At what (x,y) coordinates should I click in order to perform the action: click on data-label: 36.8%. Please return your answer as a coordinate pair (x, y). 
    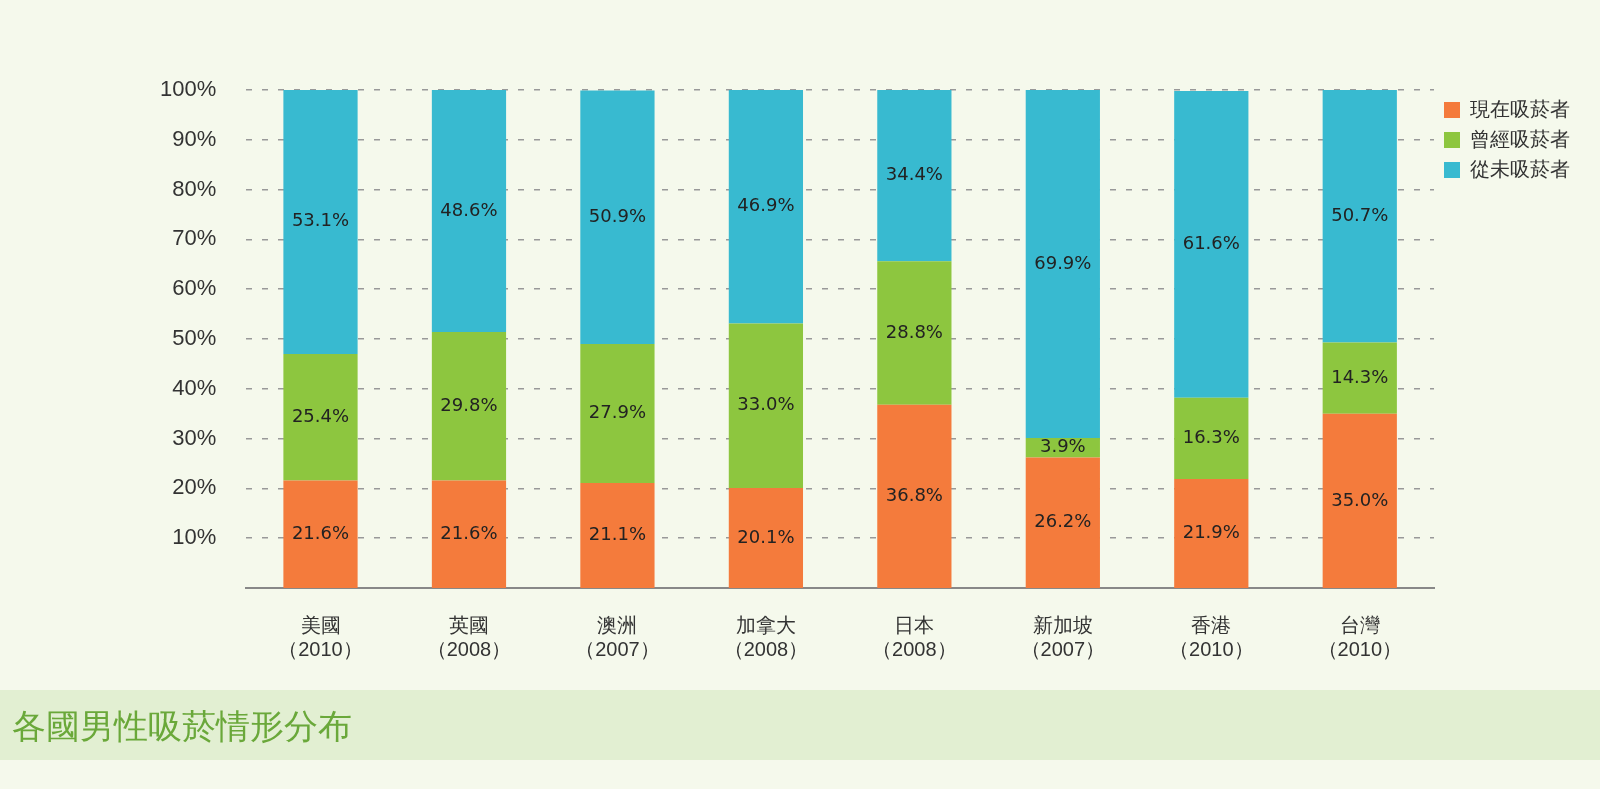
    Looking at the image, I should click on (914, 495).